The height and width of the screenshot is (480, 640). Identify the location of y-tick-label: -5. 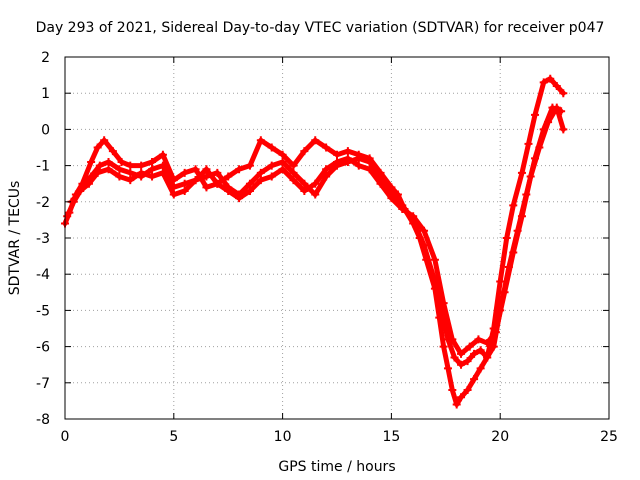
(43, 311).